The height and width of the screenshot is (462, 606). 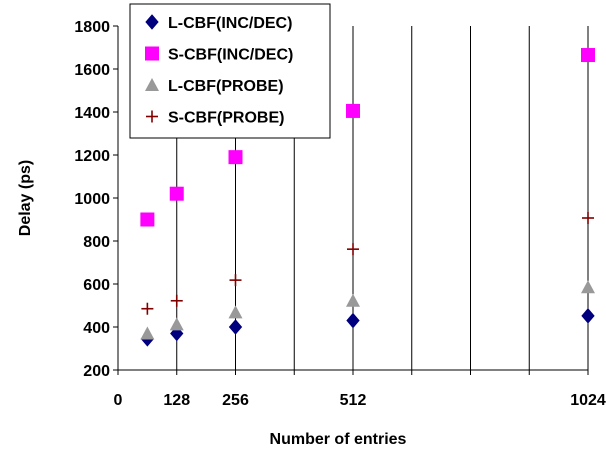 I want to click on y-tick-label: 1600, so click(x=92, y=70).